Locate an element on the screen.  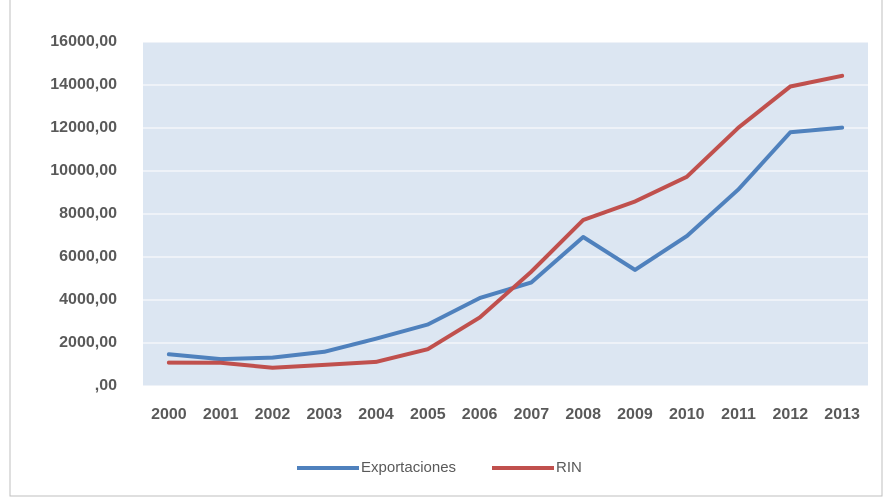
y-tick-label: 12000,00 is located at coordinates (83, 127).